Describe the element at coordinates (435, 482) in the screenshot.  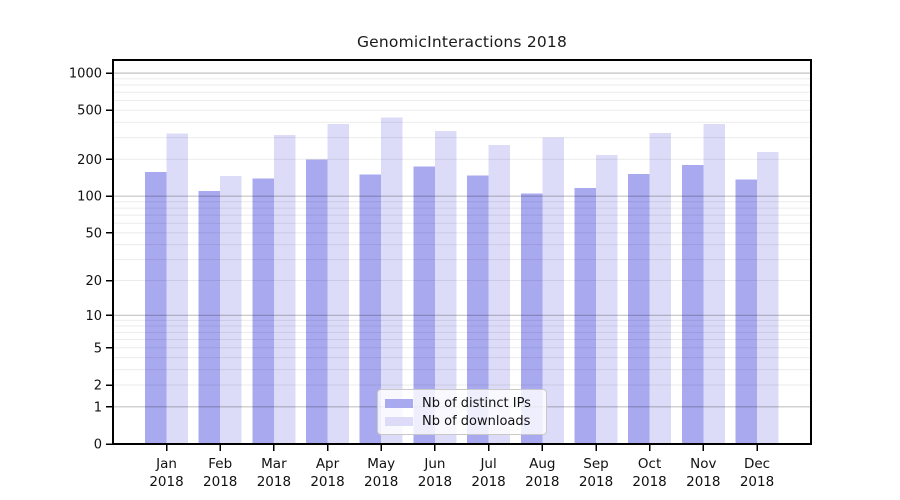
I see `x-tick-label-year-jun: 2018` at that location.